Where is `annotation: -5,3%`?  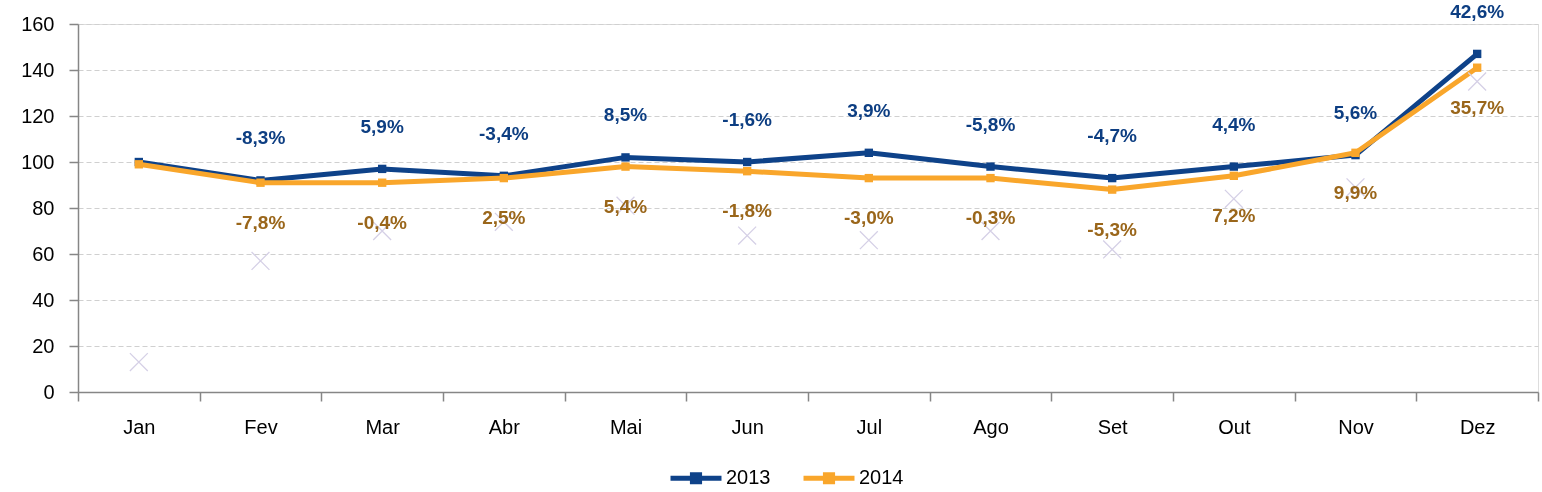 annotation: -5,3% is located at coordinates (1112, 229).